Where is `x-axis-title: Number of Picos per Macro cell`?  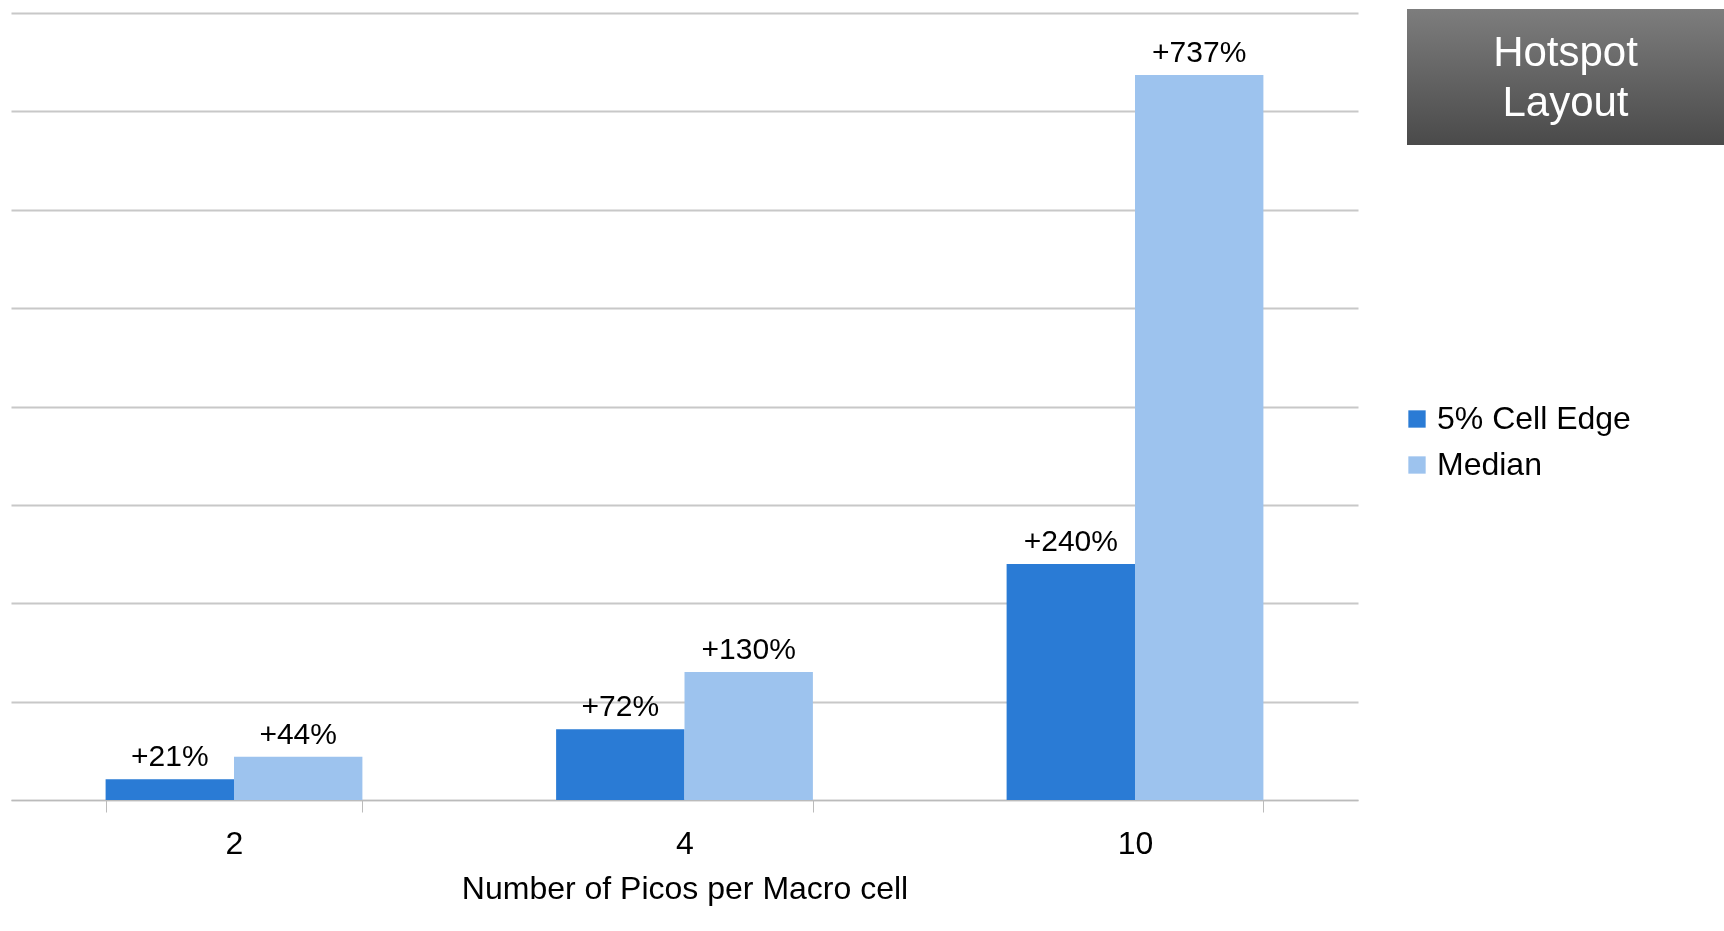
x-axis-title: Number of Picos per Macro cell is located at coordinates (685, 887).